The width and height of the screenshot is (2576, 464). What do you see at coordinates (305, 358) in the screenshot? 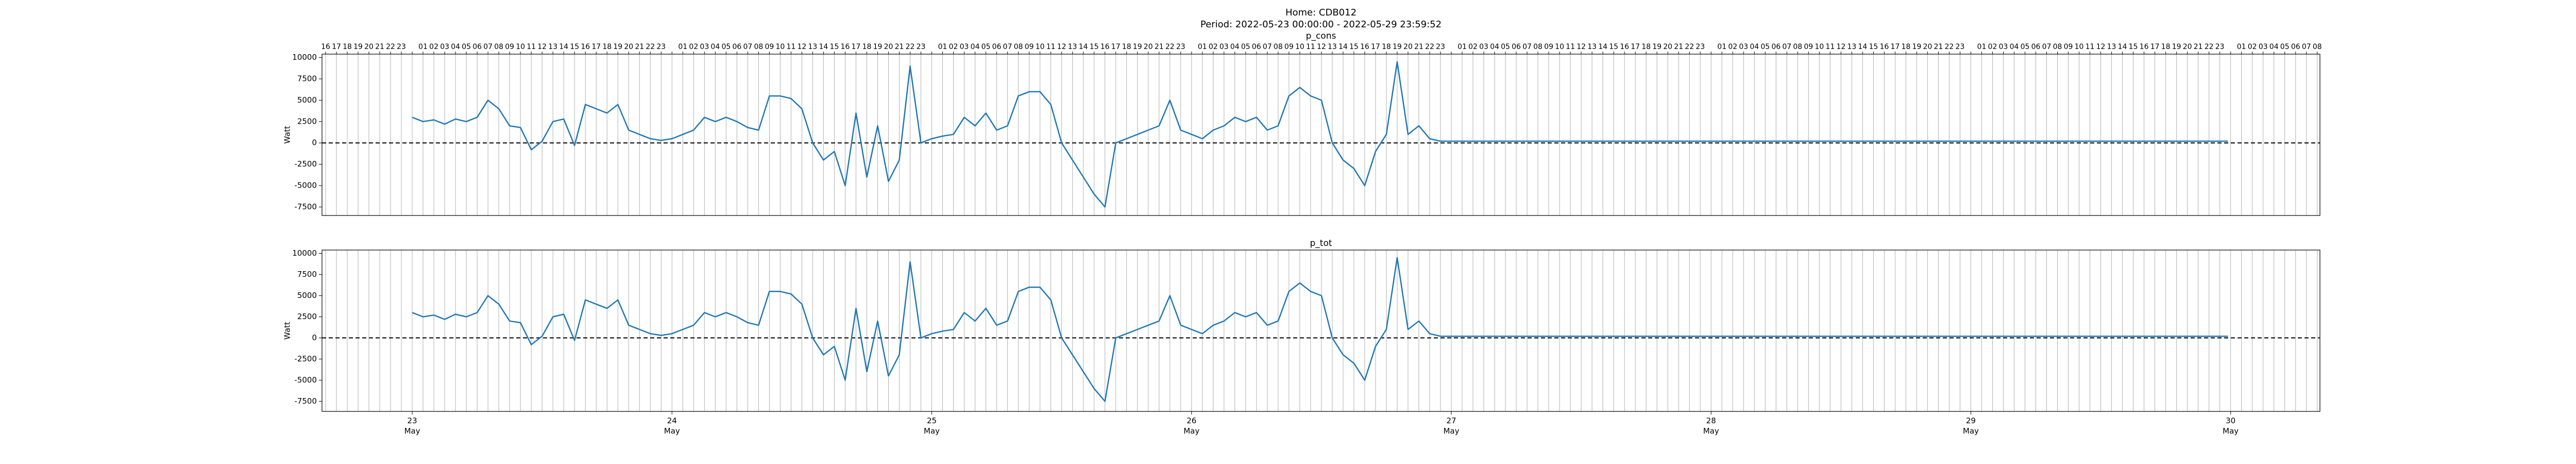
I see `y-tick-label: -2500` at bounding box center [305, 358].